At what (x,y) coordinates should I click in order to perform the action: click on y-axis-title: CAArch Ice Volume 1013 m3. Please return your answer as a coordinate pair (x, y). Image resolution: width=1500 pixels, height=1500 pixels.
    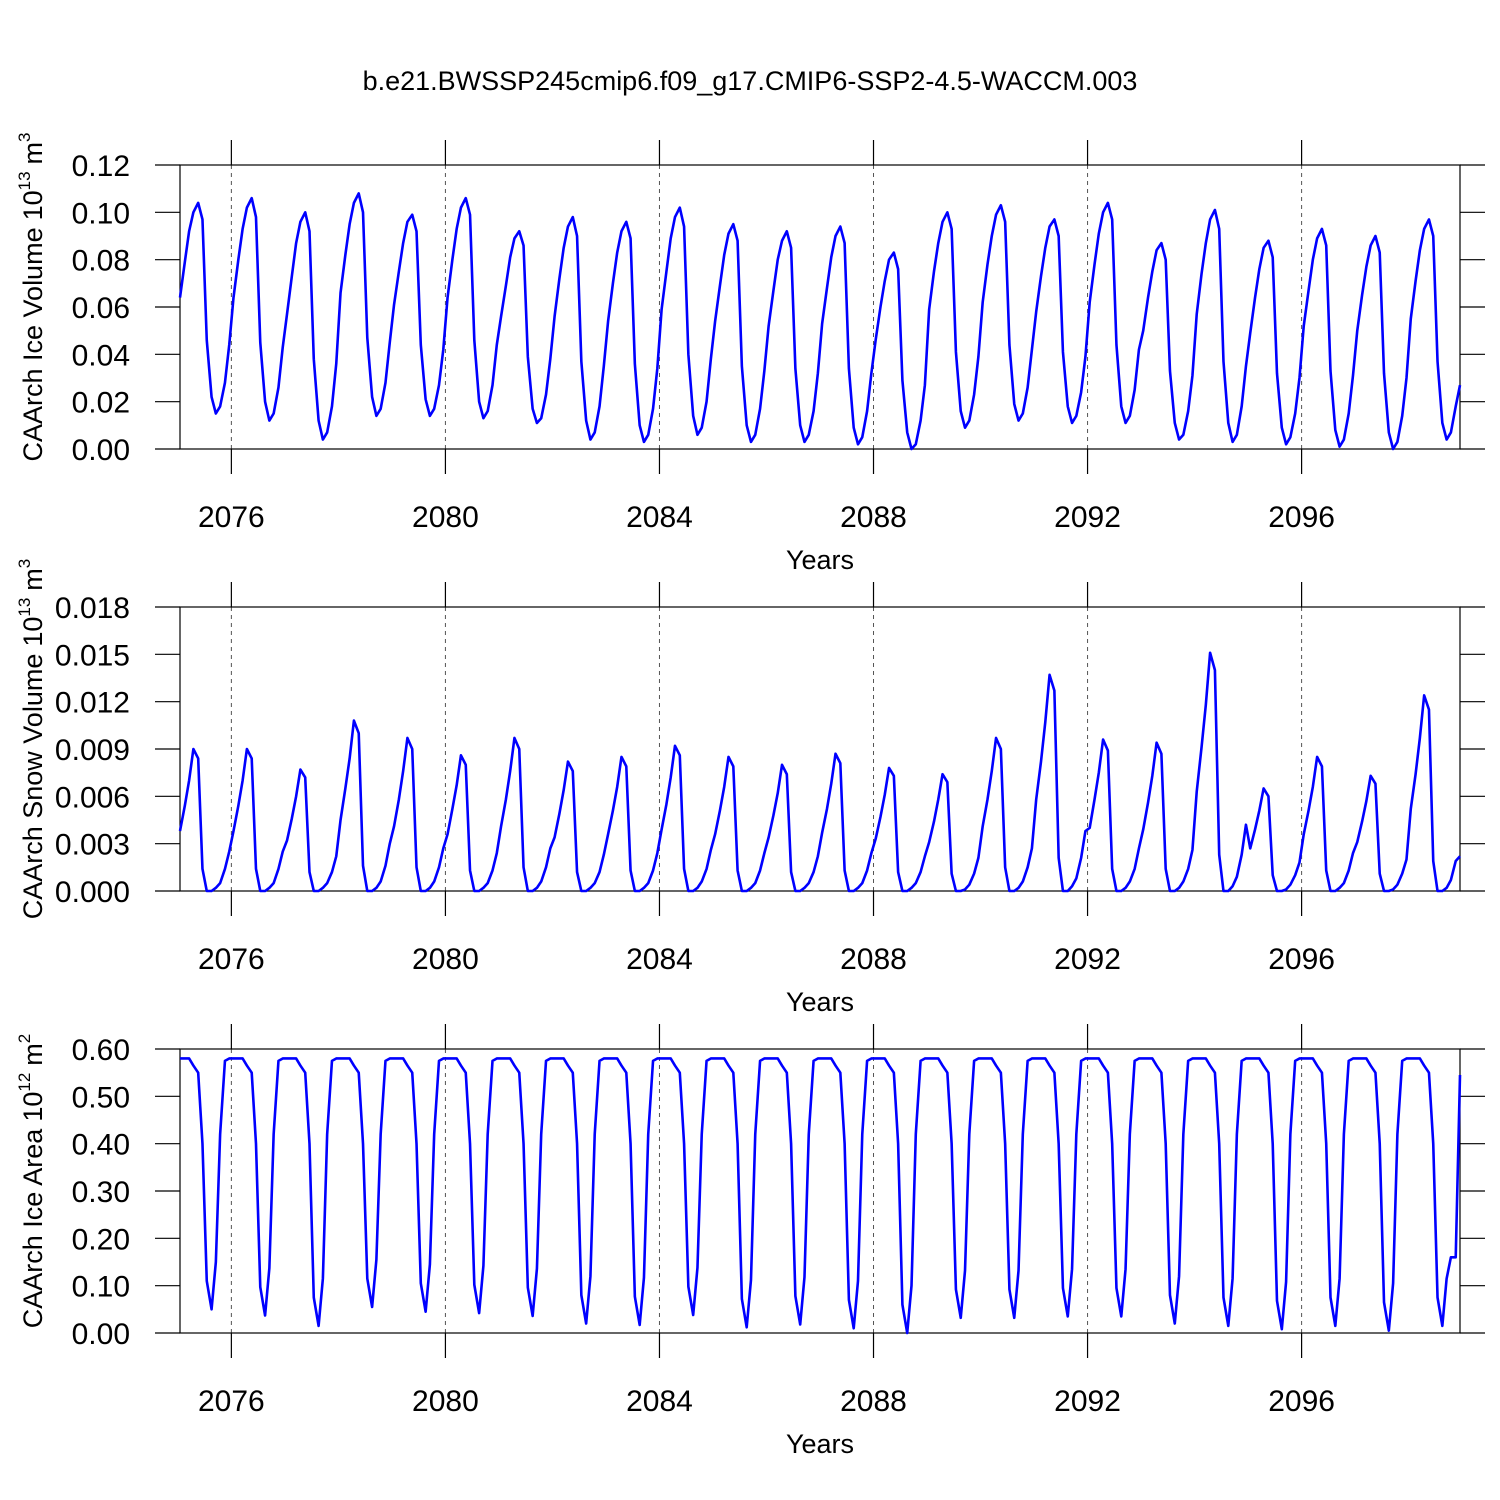
    Looking at the image, I should click on (31, 296).